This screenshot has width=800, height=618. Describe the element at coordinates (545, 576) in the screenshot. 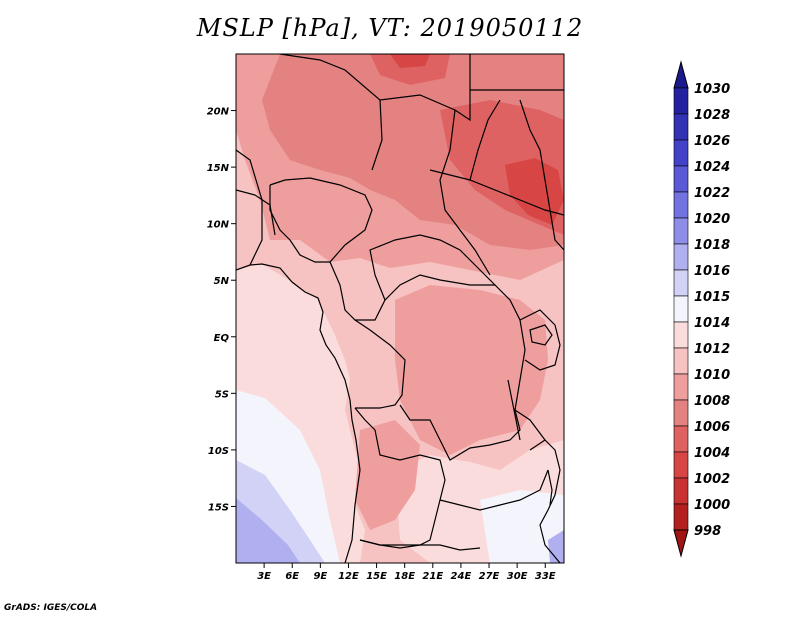

I see `lon-tick-label: 33E` at that location.